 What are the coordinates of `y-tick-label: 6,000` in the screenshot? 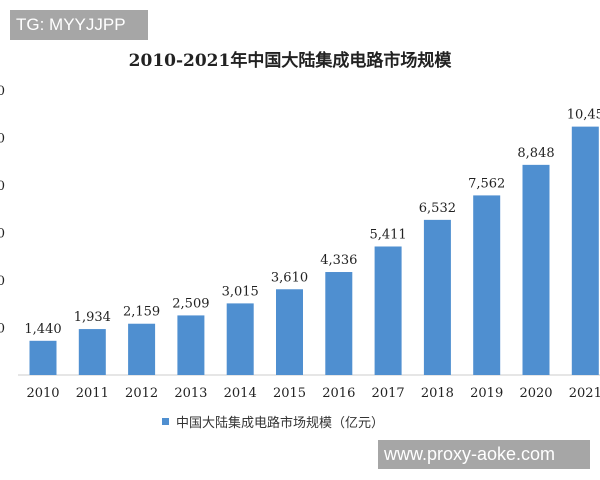 It's located at (2, 234).